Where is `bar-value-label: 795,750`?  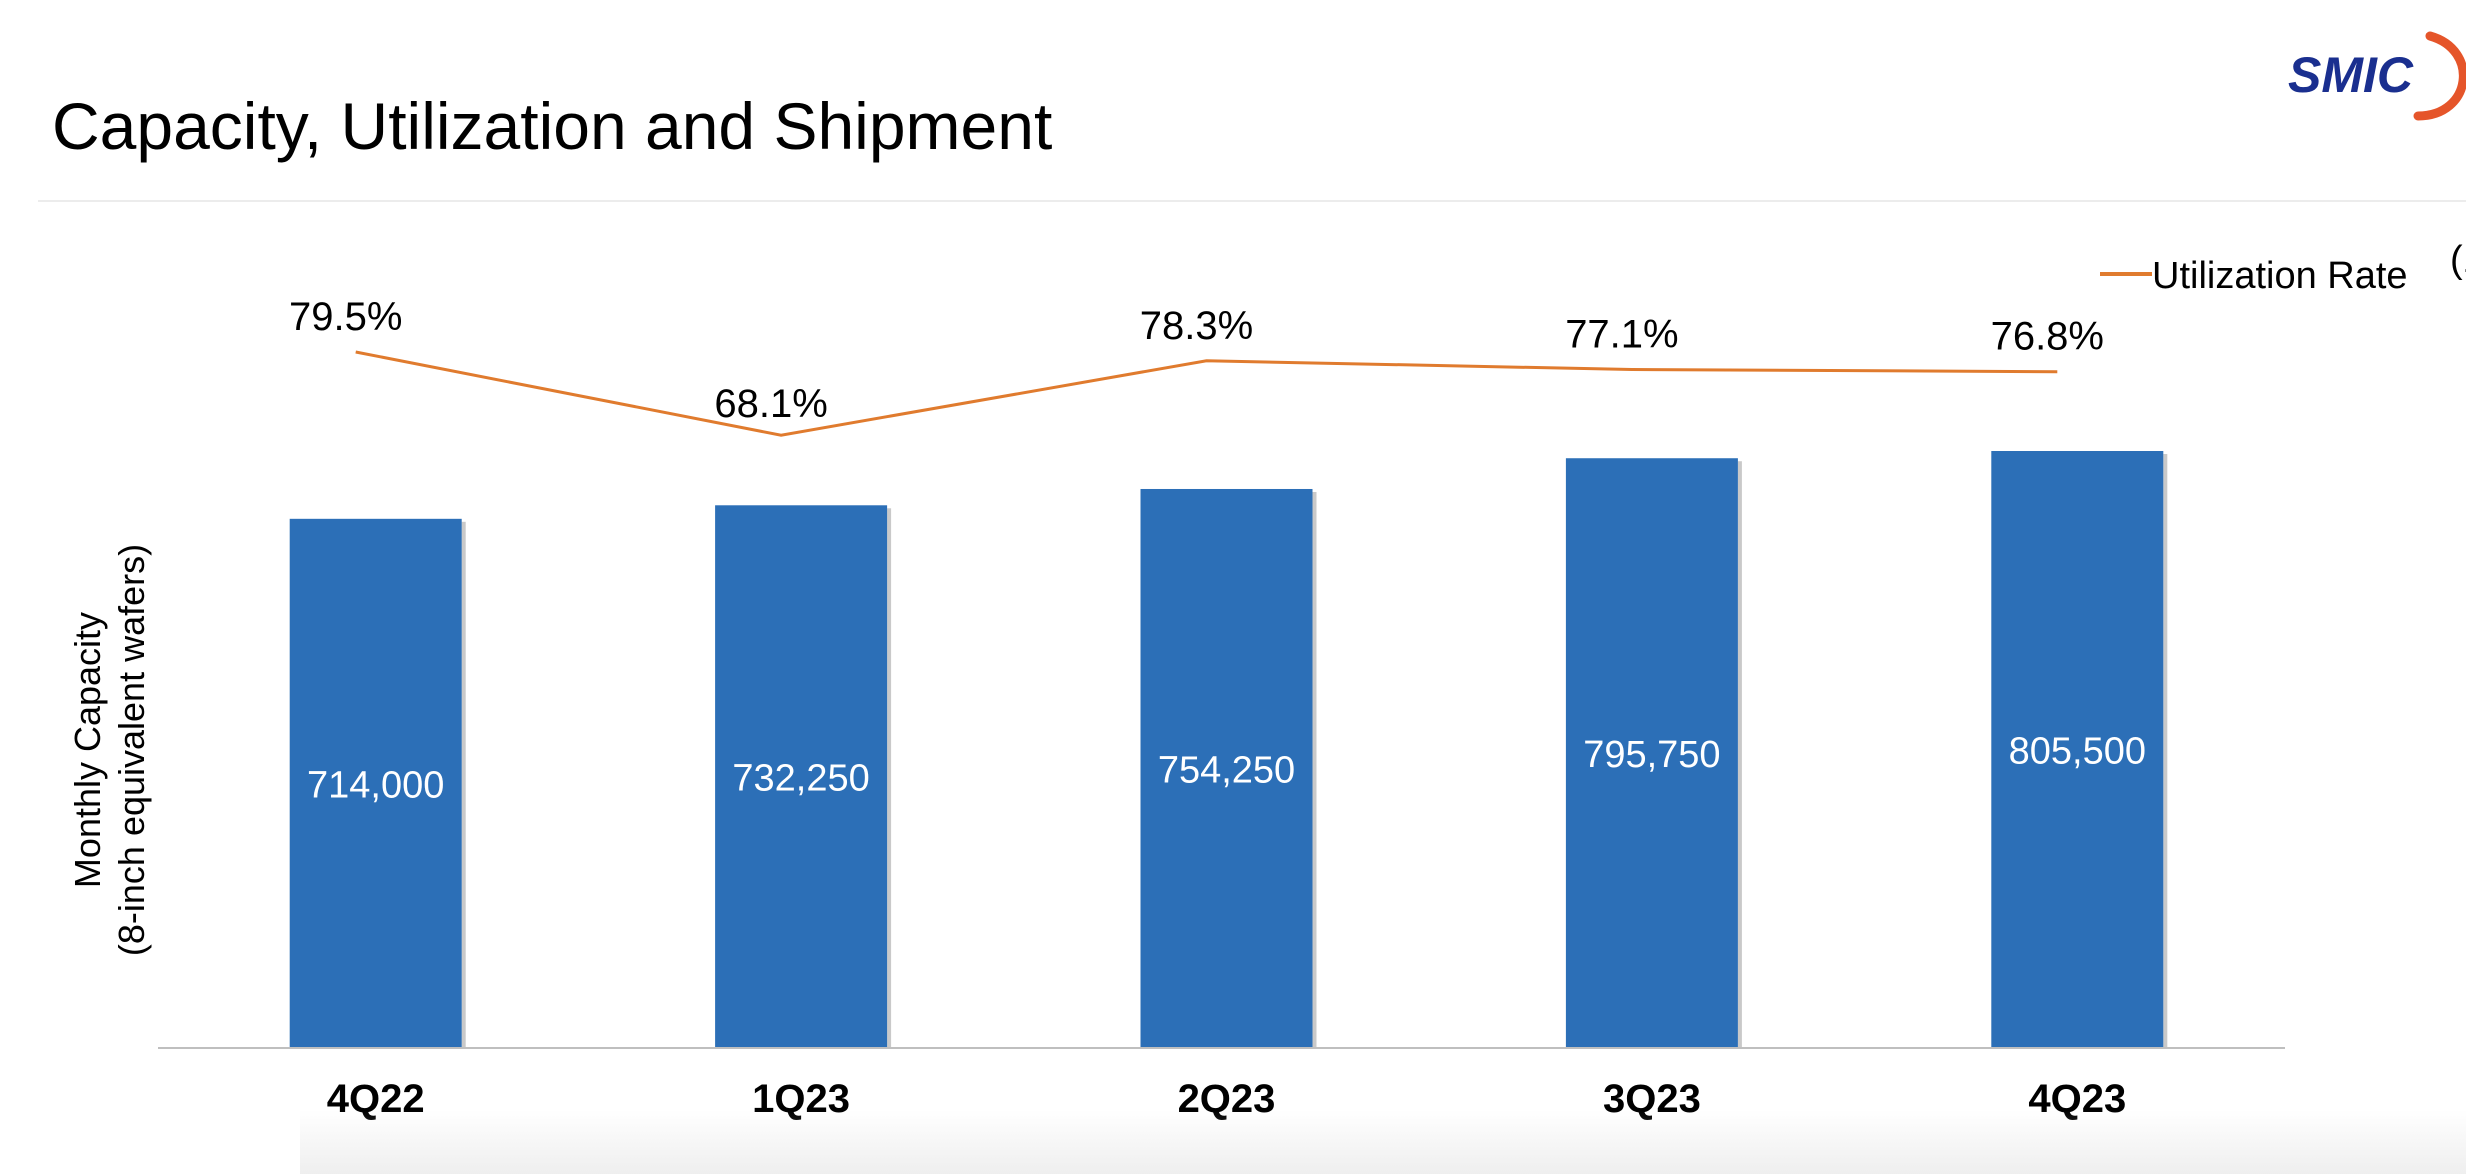 bar-value-label: 795,750 is located at coordinates (1651, 755).